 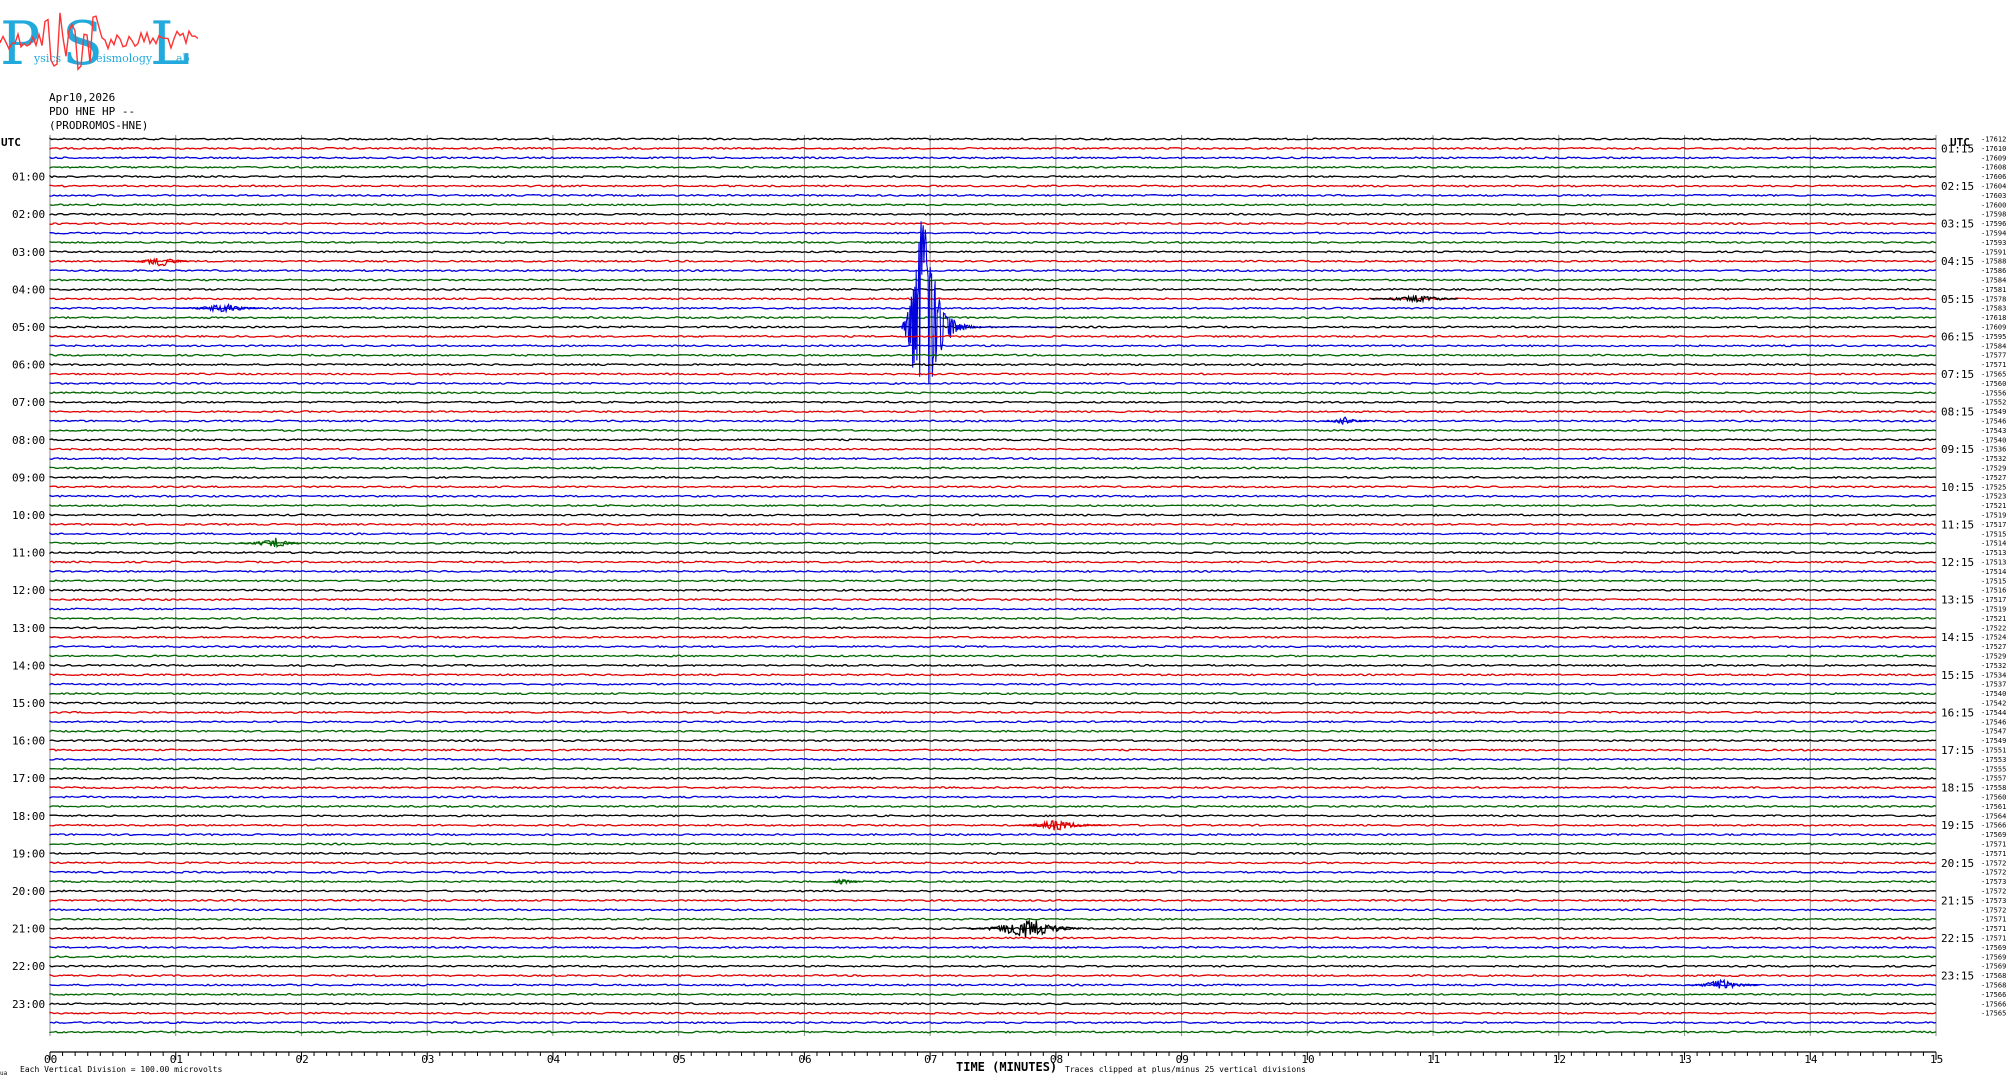 I want to click on trace-offset: -17568, so click(x=1993, y=976).